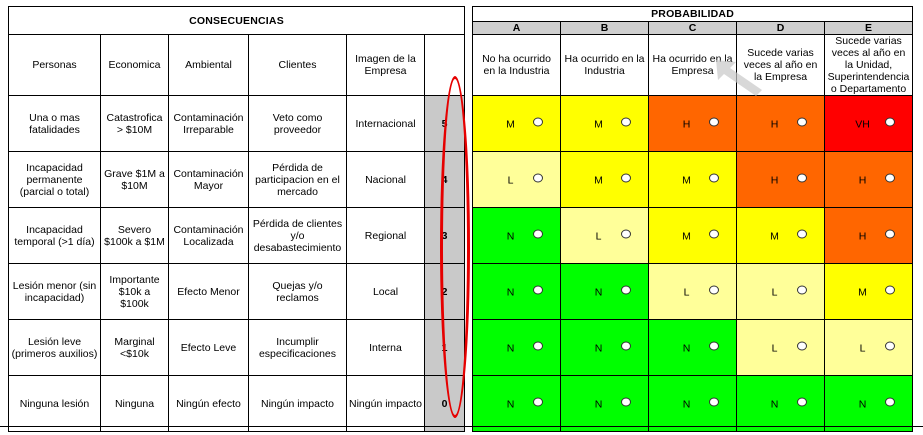 The width and height of the screenshot is (923, 435). What do you see at coordinates (134, 347) in the screenshot?
I see `consequence-economica: Marginal <$10k` at bounding box center [134, 347].